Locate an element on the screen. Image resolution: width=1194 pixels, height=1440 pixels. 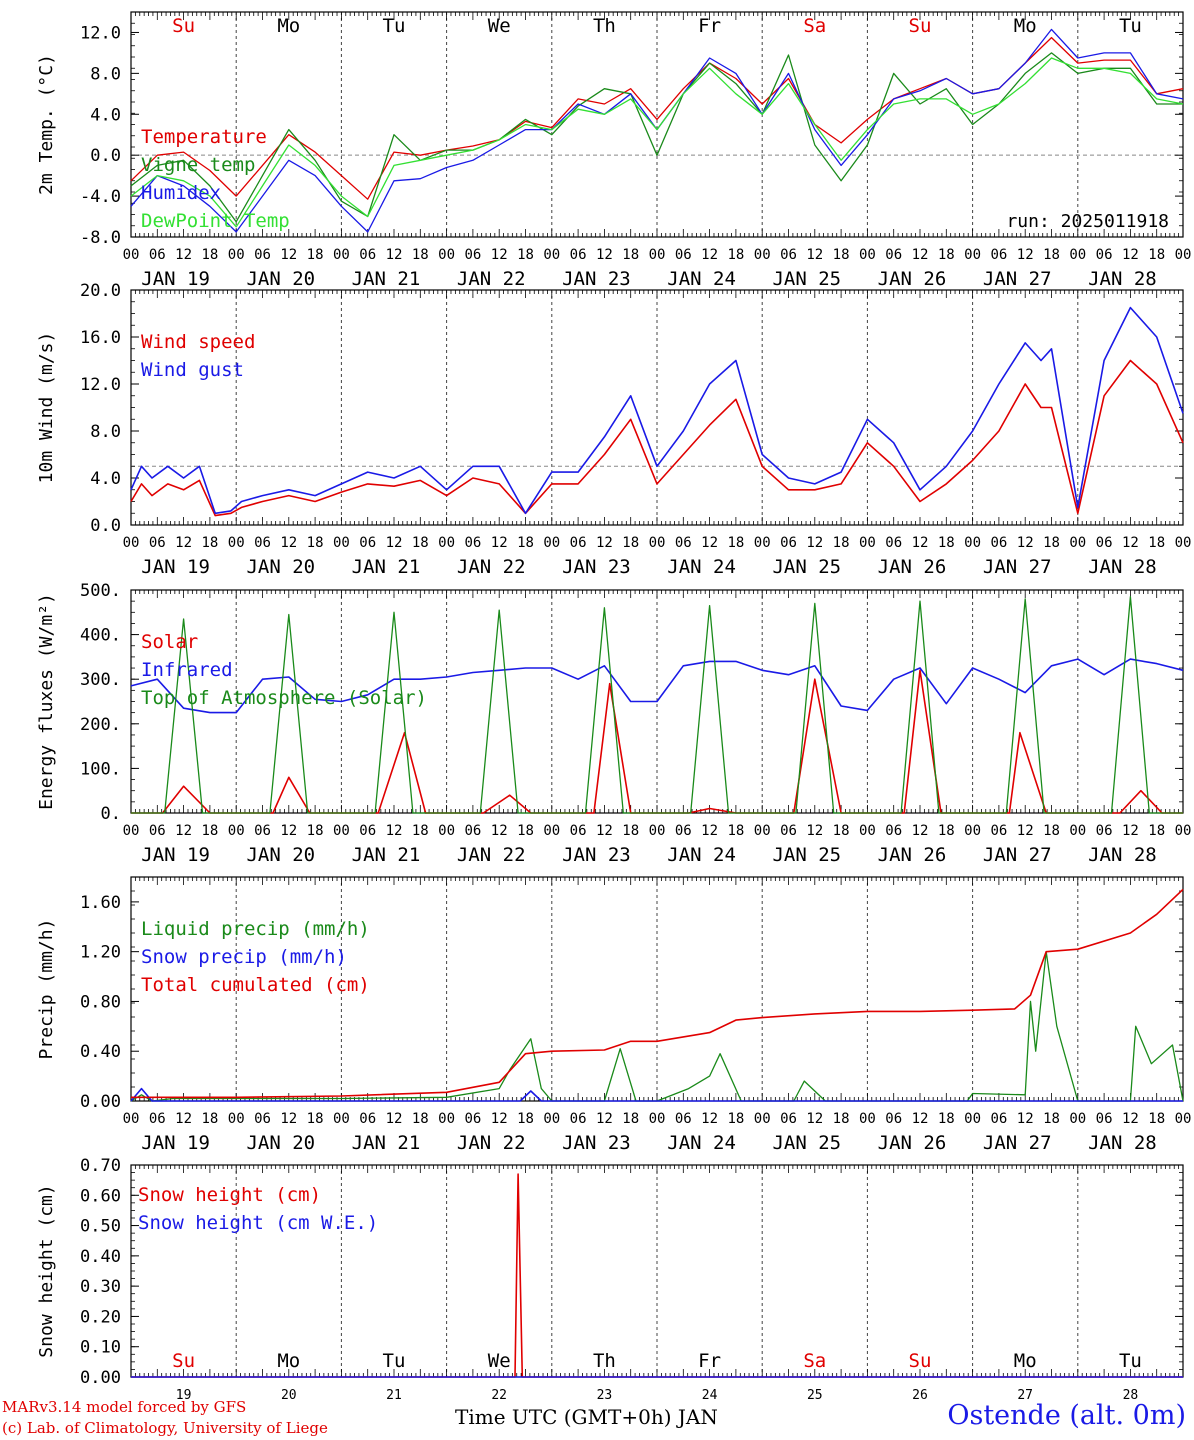
series-line-liquid-precip-mm-h- is located at coordinates (657, 1026).